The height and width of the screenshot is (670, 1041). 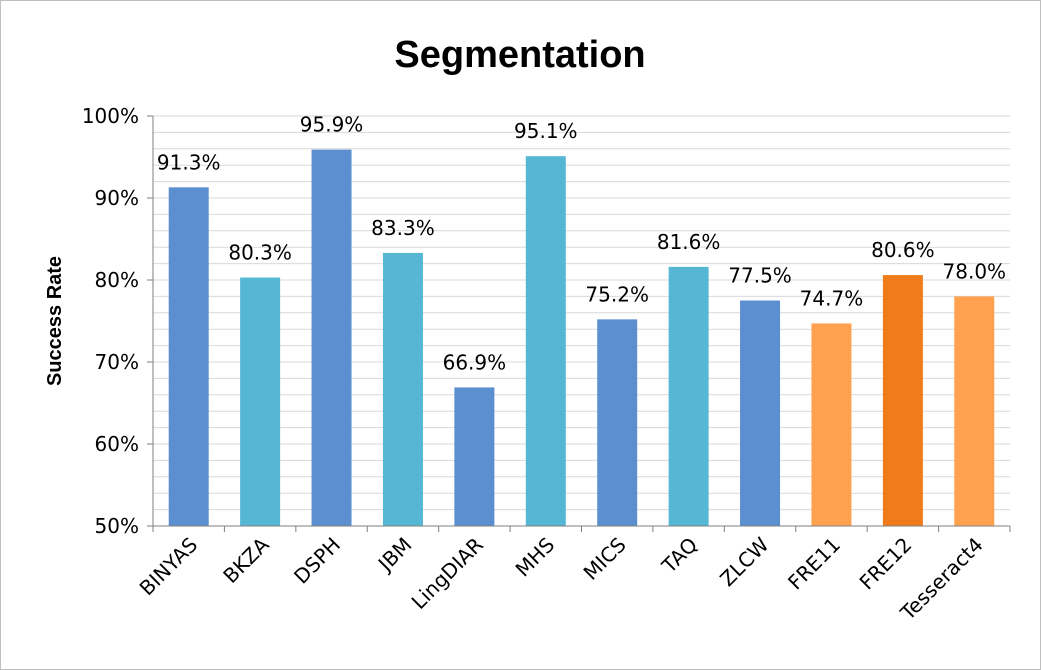 I want to click on data-label: 95.1%, so click(x=546, y=131).